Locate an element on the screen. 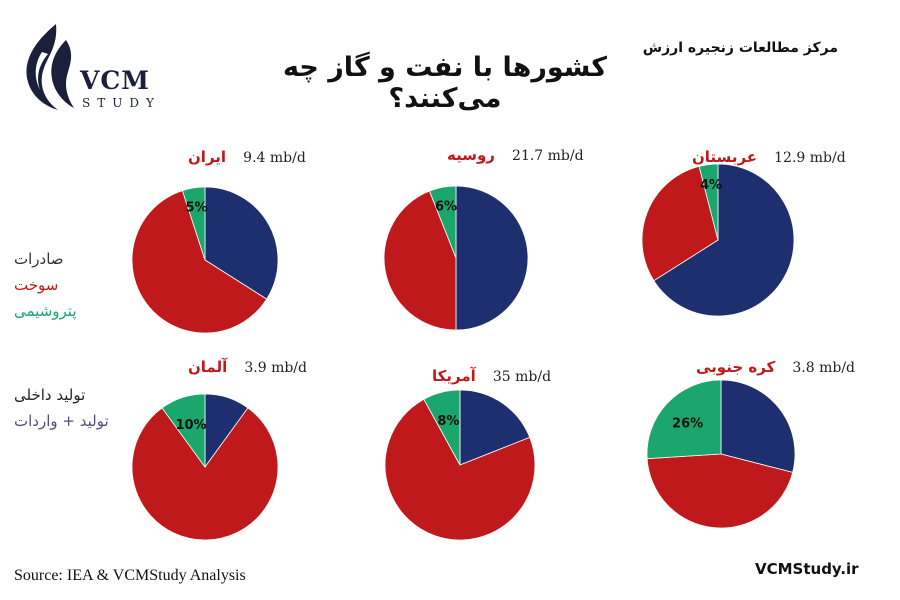  pie-data-label: 8% is located at coordinates (448, 421).